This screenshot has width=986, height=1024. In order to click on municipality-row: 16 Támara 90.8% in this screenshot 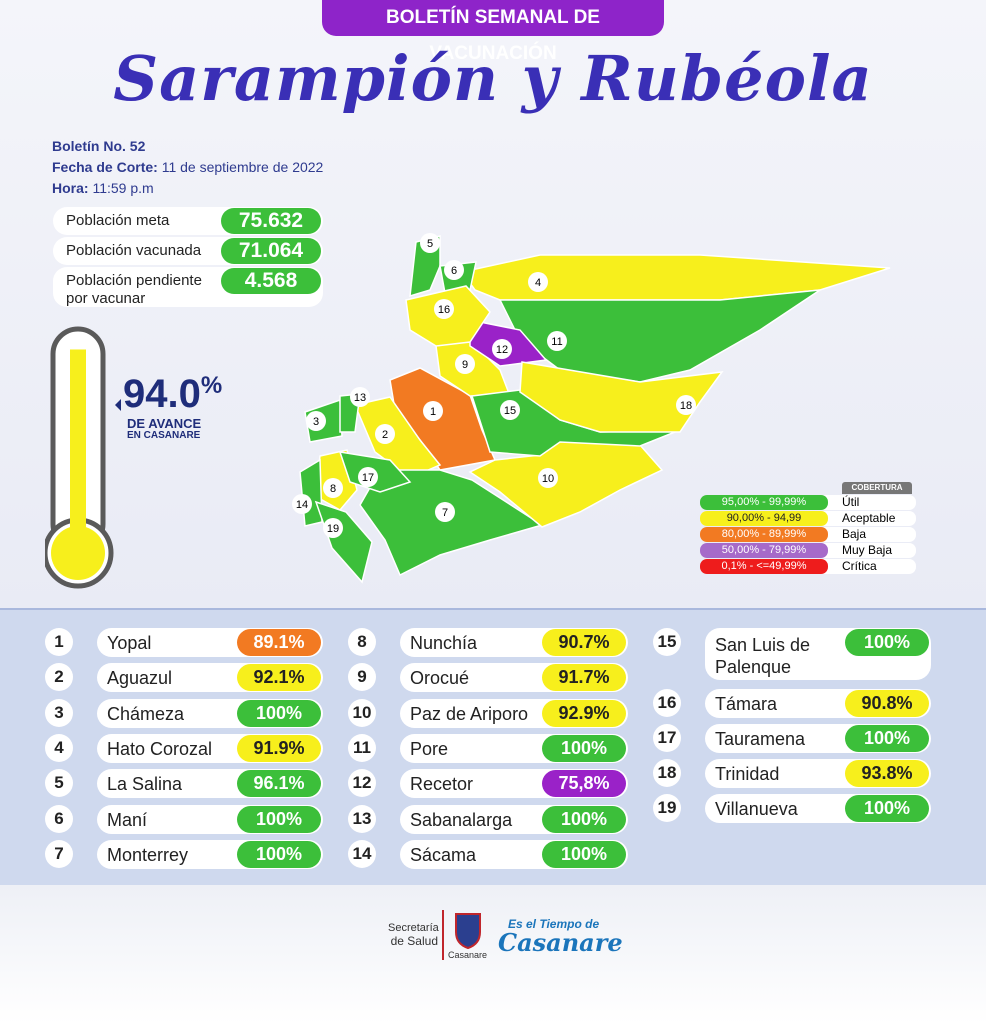, I will do `click(792, 703)`.